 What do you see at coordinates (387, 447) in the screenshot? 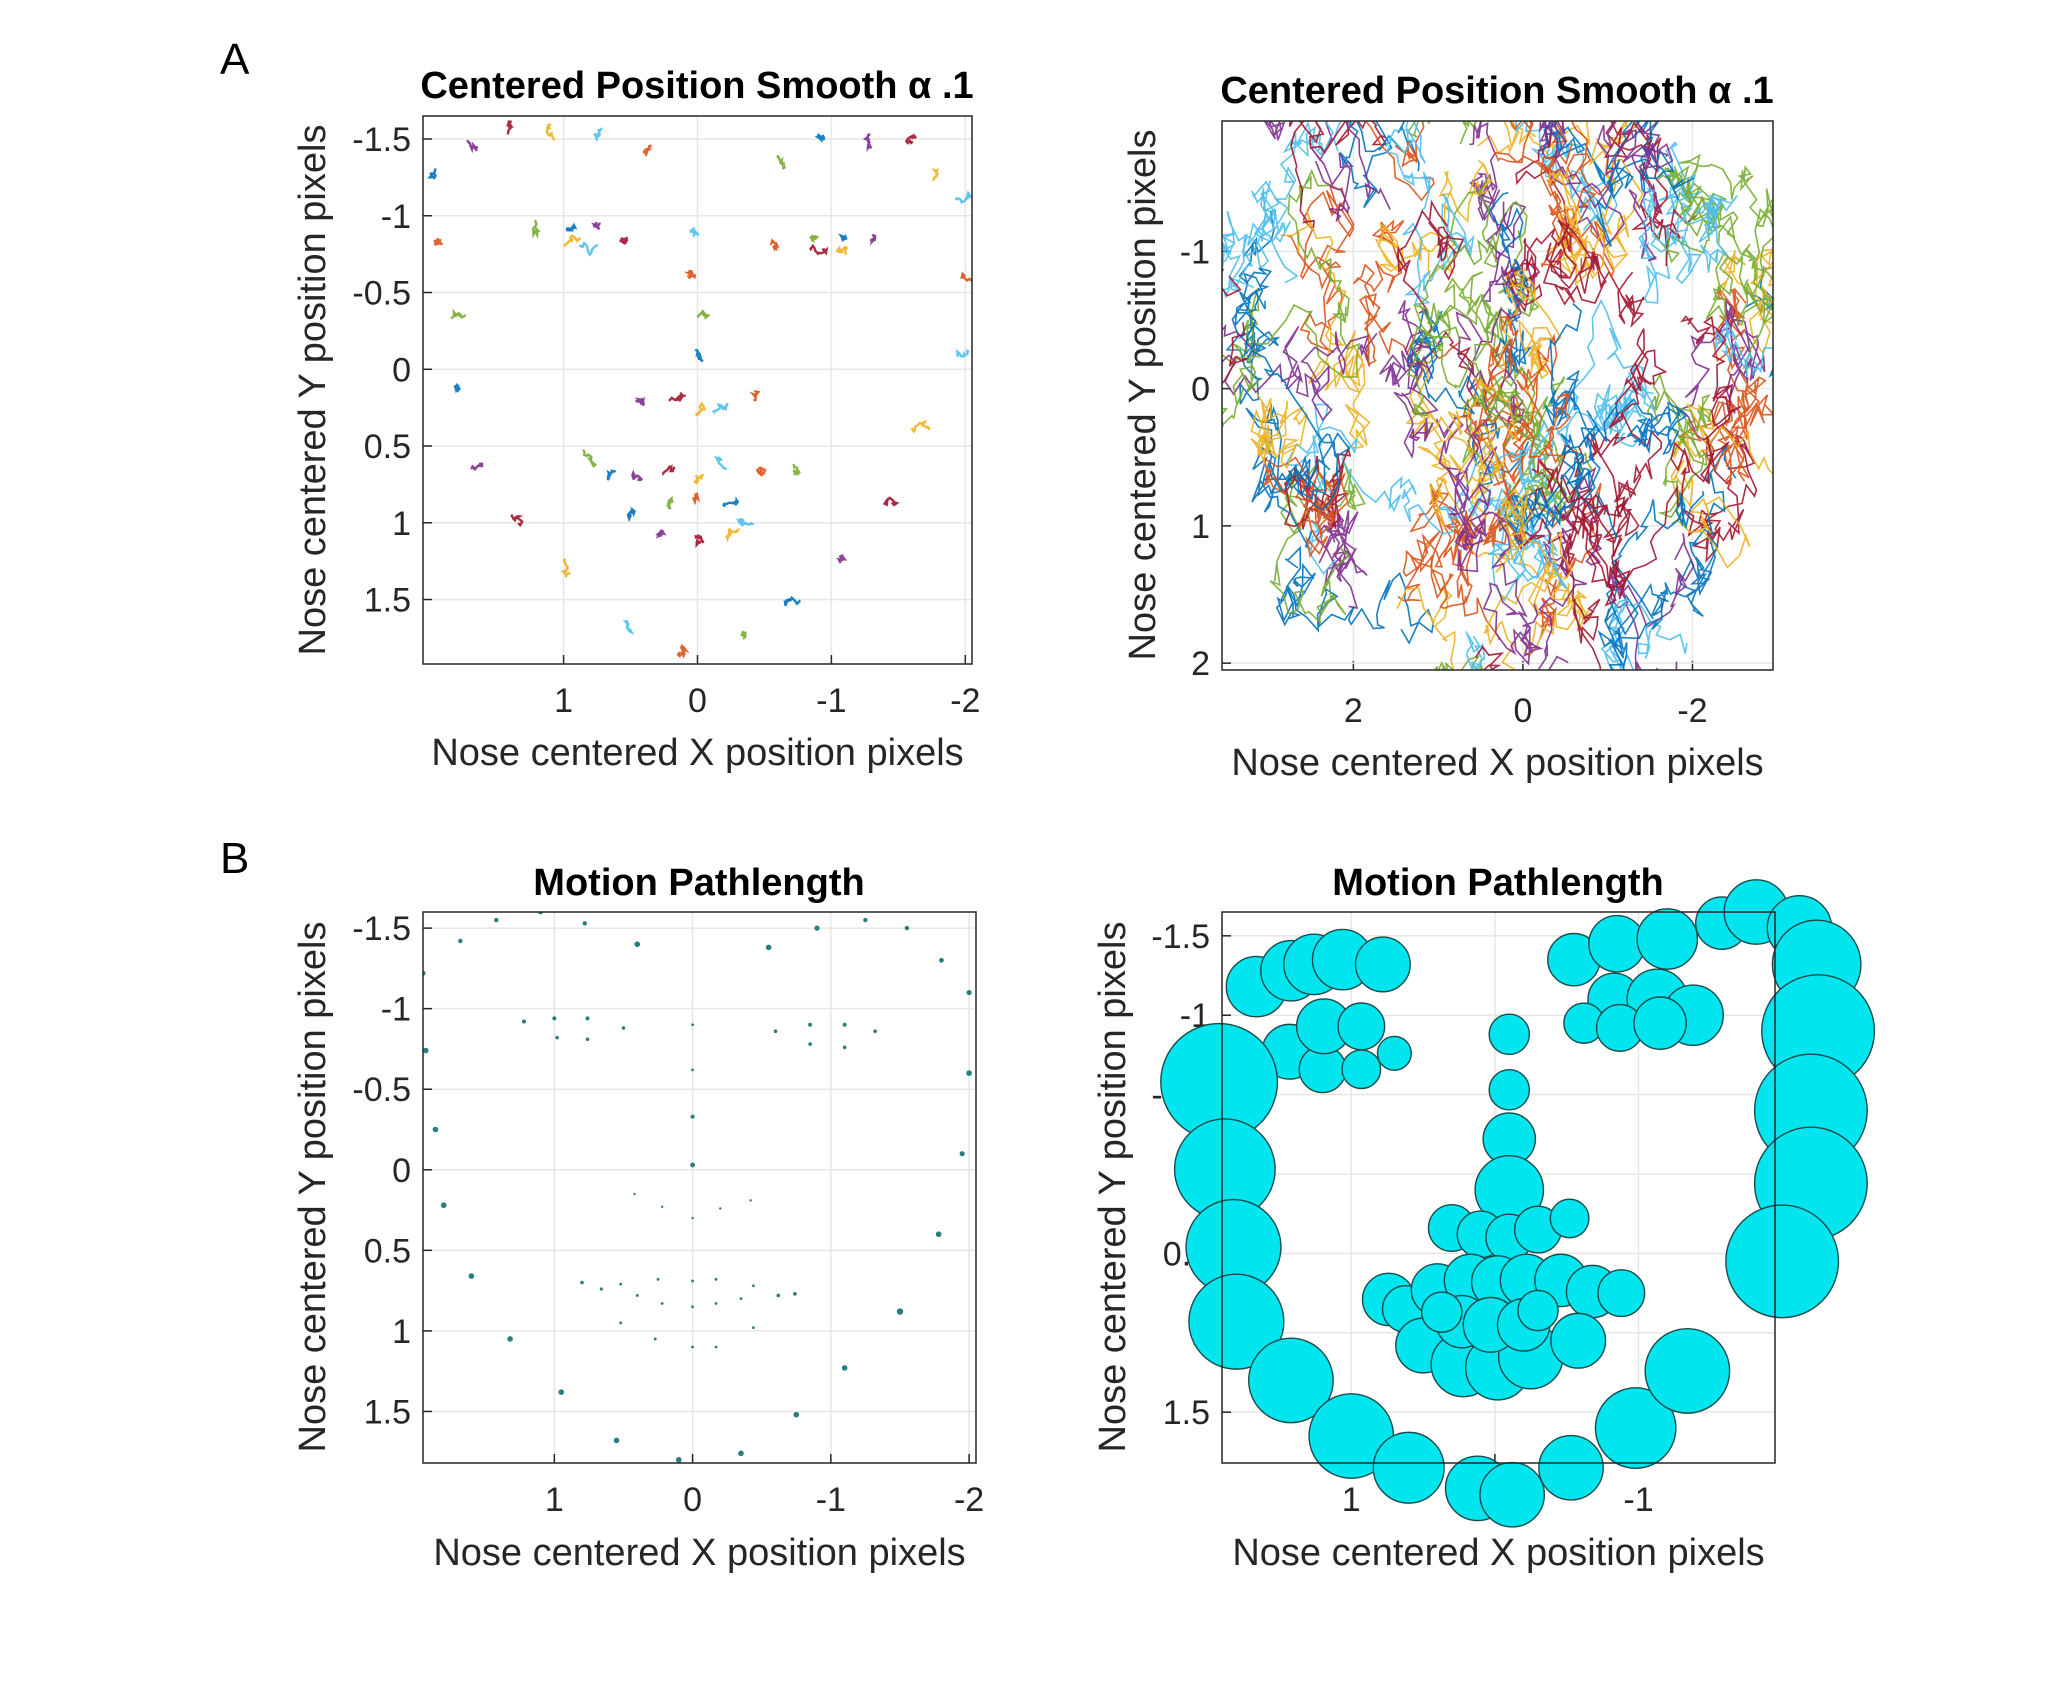
I see `y-tick-label: 0.5` at bounding box center [387, 447].